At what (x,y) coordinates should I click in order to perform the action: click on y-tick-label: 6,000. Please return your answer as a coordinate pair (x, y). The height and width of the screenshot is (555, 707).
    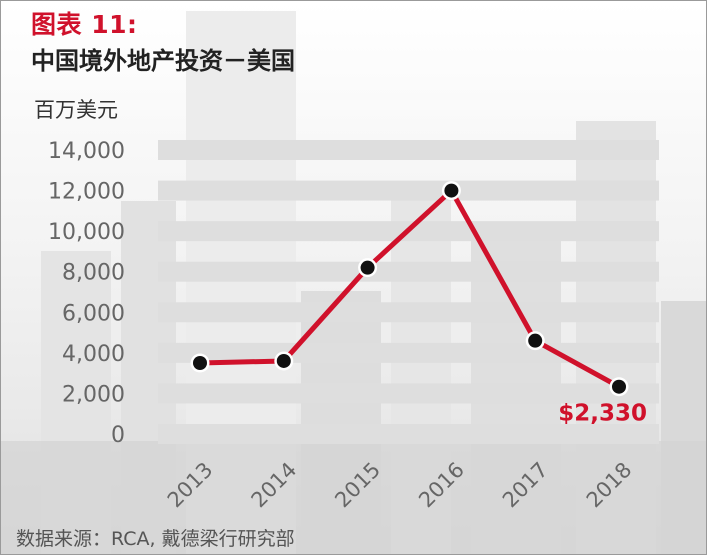
    Looking at the image, I should click on (93, 313).